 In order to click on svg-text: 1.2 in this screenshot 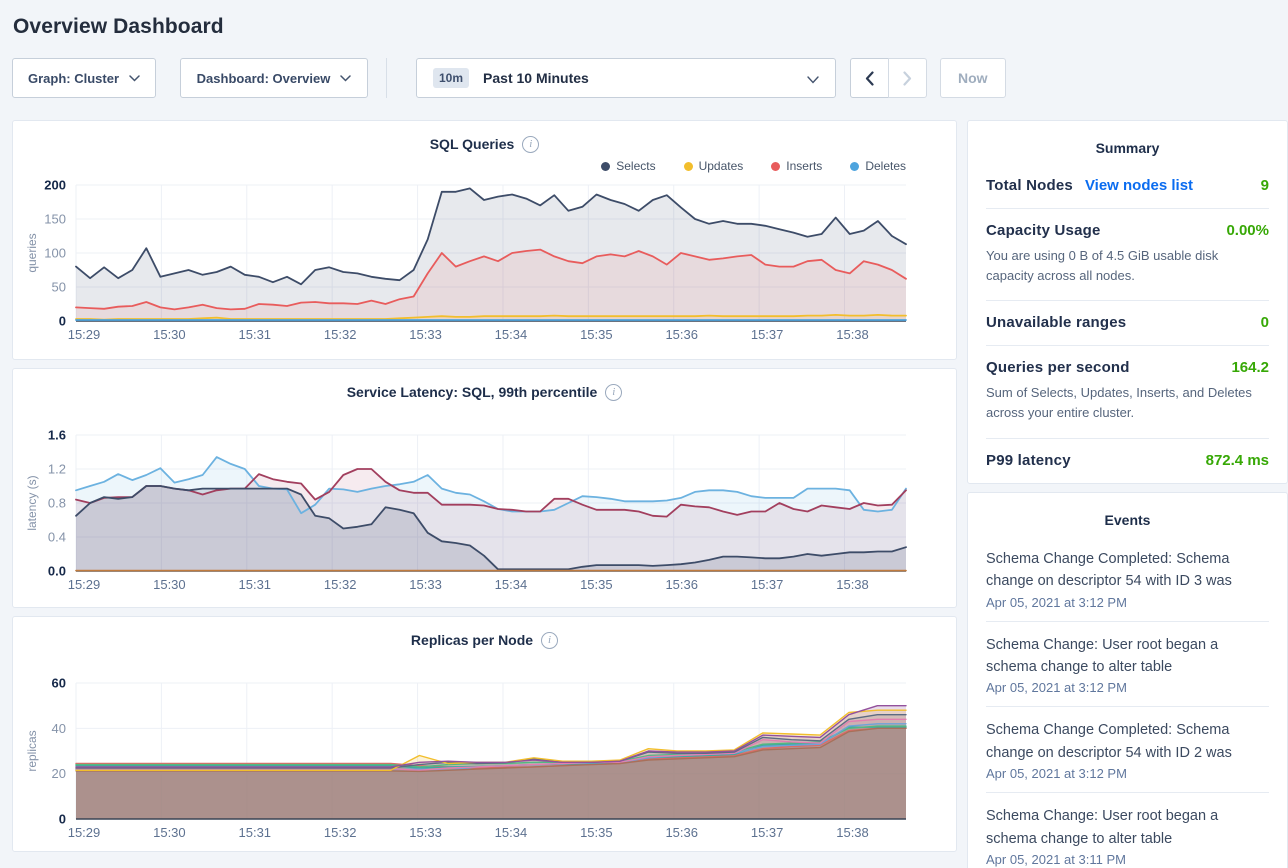, I will do `click(57, 469)`.